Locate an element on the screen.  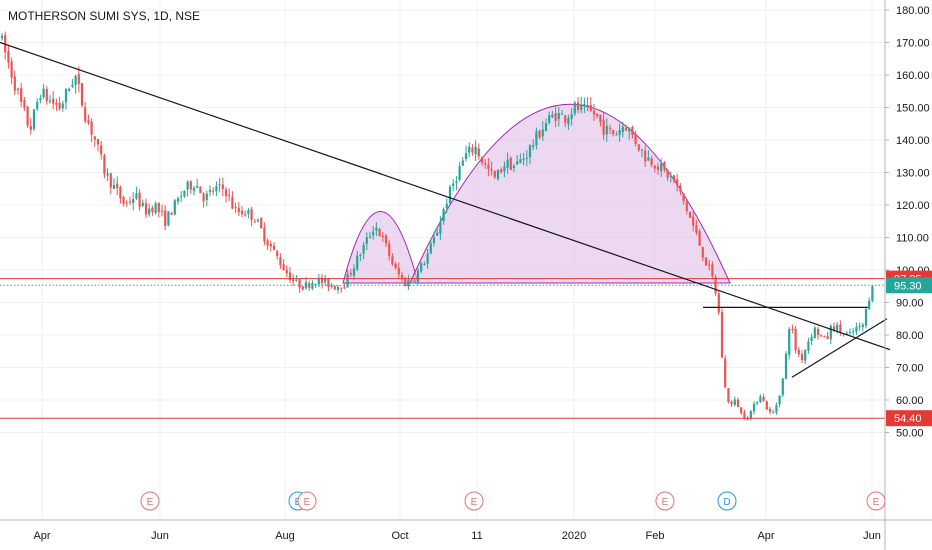
y-tick-label: 80.00 is located at coordinates (910, 336).